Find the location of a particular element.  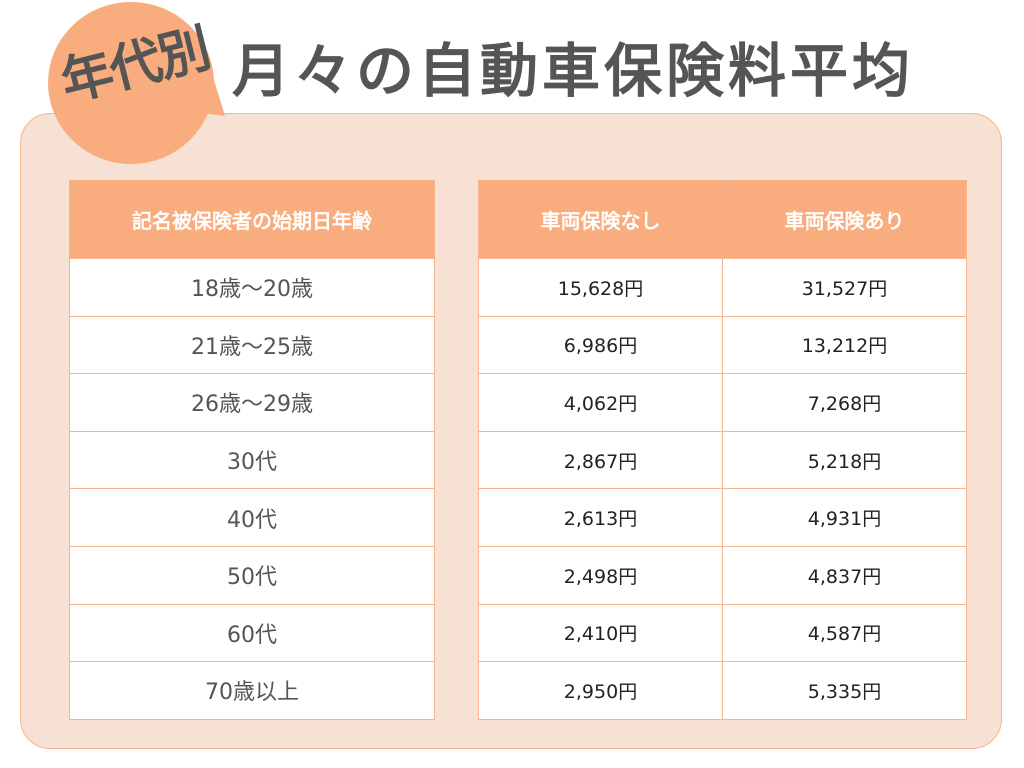

table-row: 2,613円 4,931円 is located at coordinates (722, 517).